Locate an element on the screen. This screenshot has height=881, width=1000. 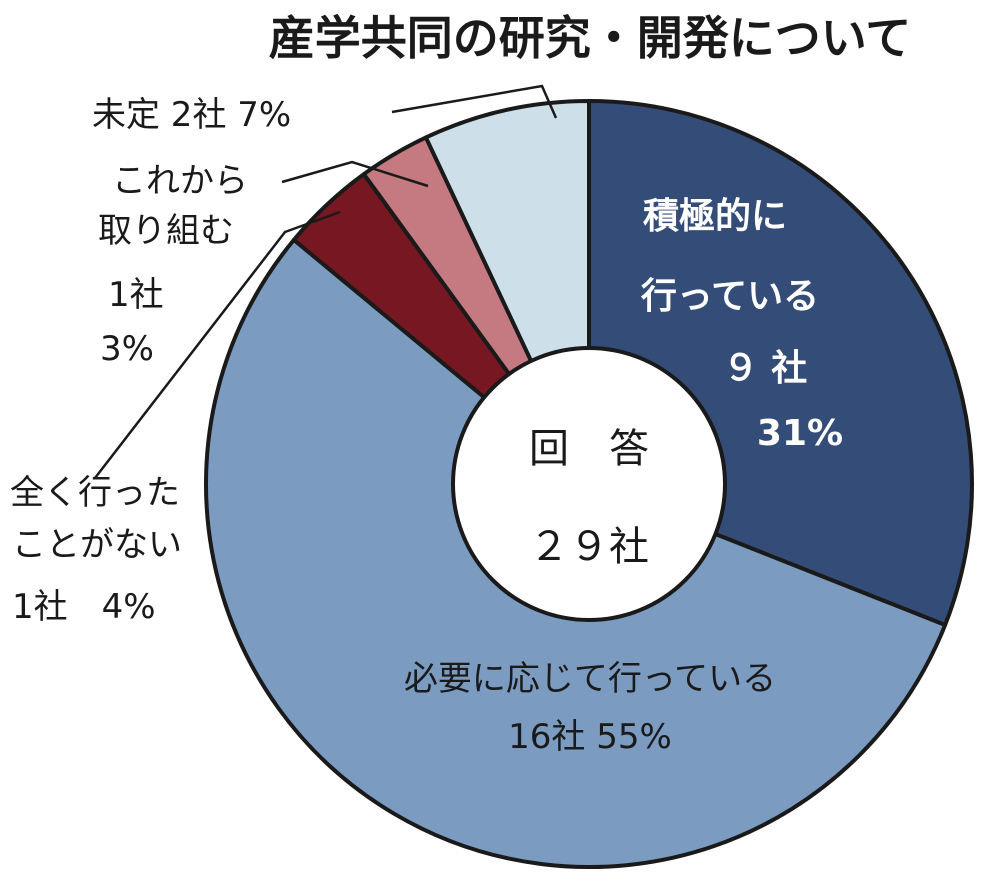
slice-label-active-percent: 31% is located at coordinates (800, 433).